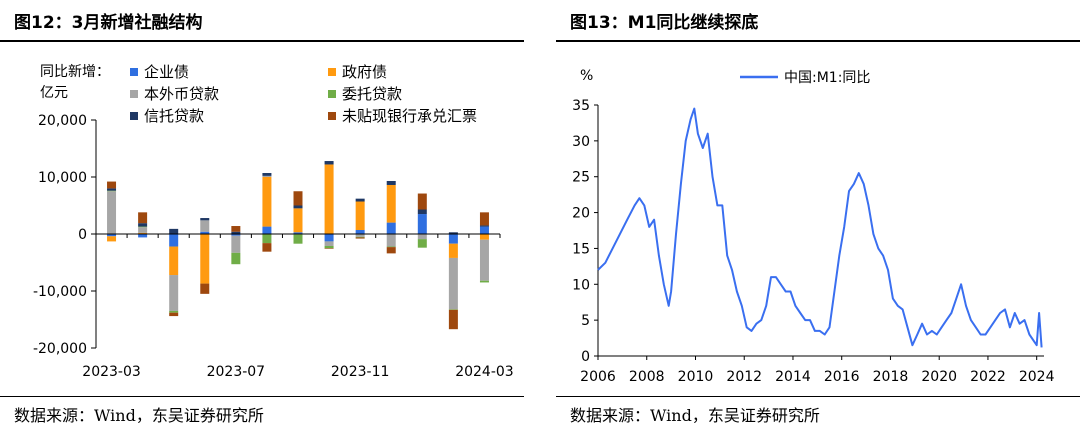  What do you see at coordinates (60, 292) in the screenshot?
I see `y-tick-label: -10,000` at bounding box center [60, 292].